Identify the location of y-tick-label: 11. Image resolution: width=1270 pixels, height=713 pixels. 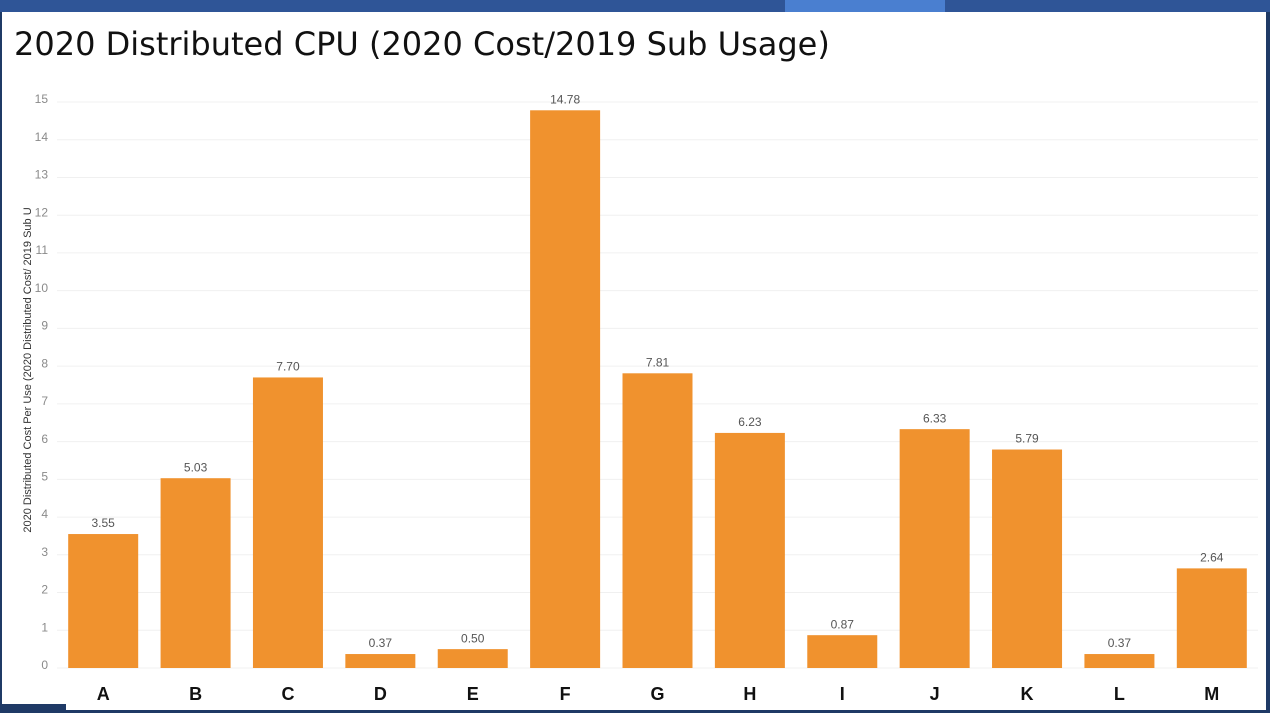
(42, 250).